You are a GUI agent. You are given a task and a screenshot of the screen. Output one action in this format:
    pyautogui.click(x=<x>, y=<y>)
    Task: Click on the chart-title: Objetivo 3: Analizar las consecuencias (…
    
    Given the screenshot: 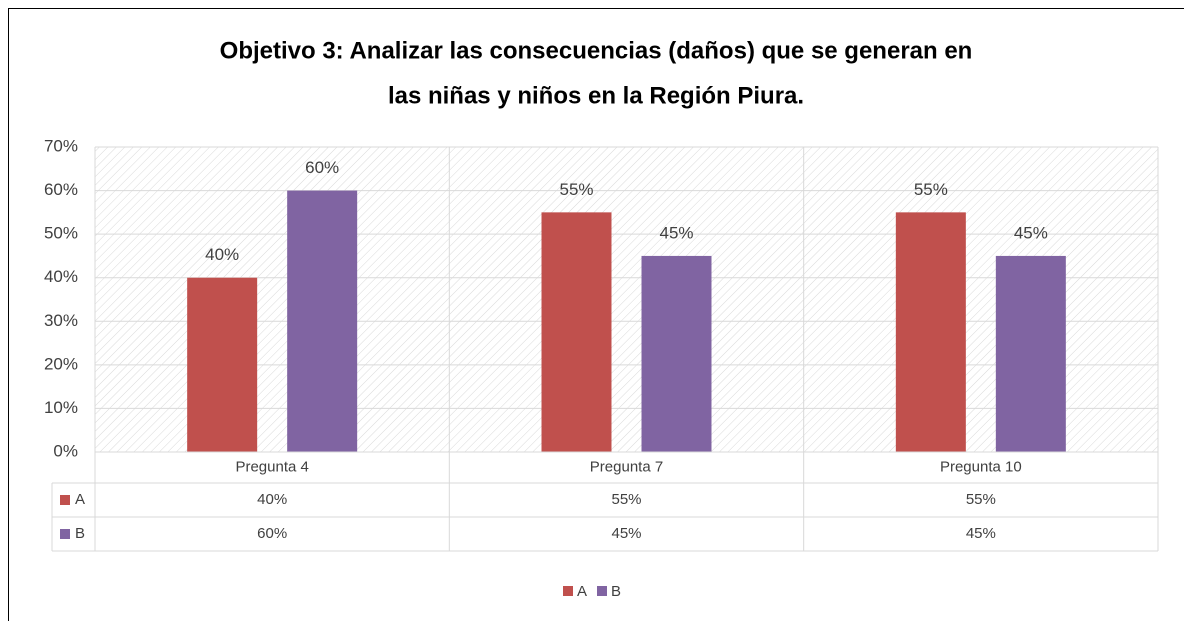 What is the action you would take?
    pyautogui.click(x=596, y=50)
    